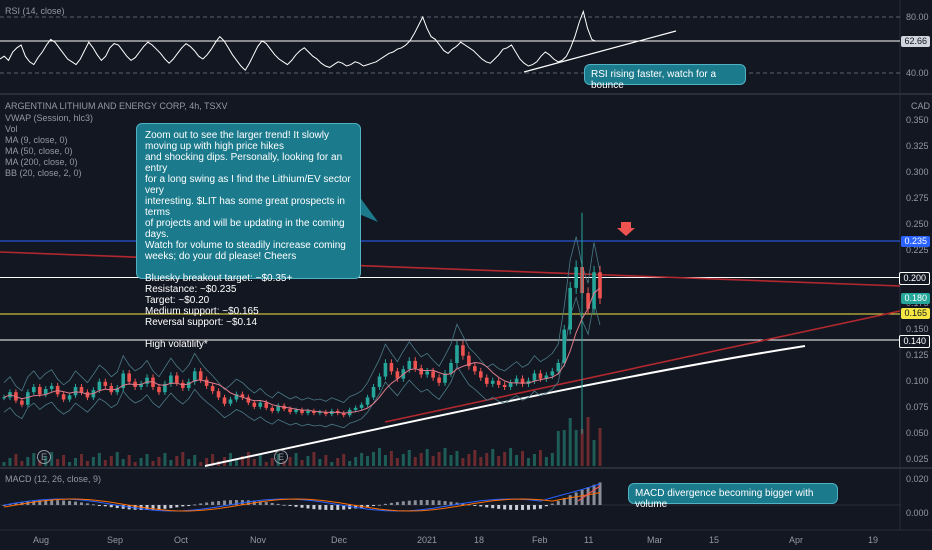 Image resolution: width=932 pixels, height=550 pixels. I want to click on rsi-line, so click(298, 40).